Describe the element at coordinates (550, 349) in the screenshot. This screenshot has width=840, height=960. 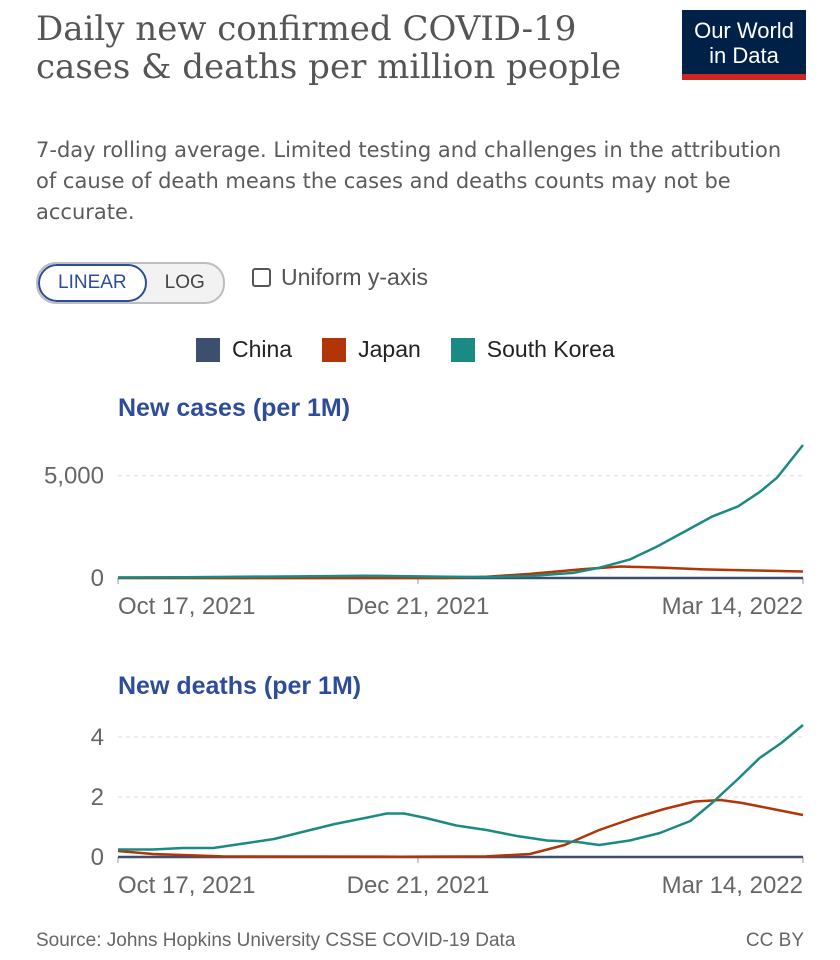
I see `legend-label-south-korea: South Korea` at that location.